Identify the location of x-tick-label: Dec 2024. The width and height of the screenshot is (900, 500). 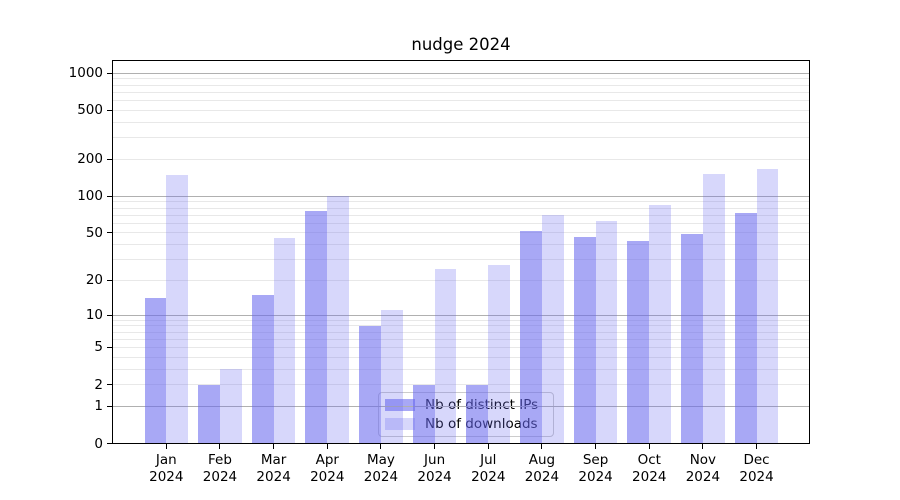
(756, 468).